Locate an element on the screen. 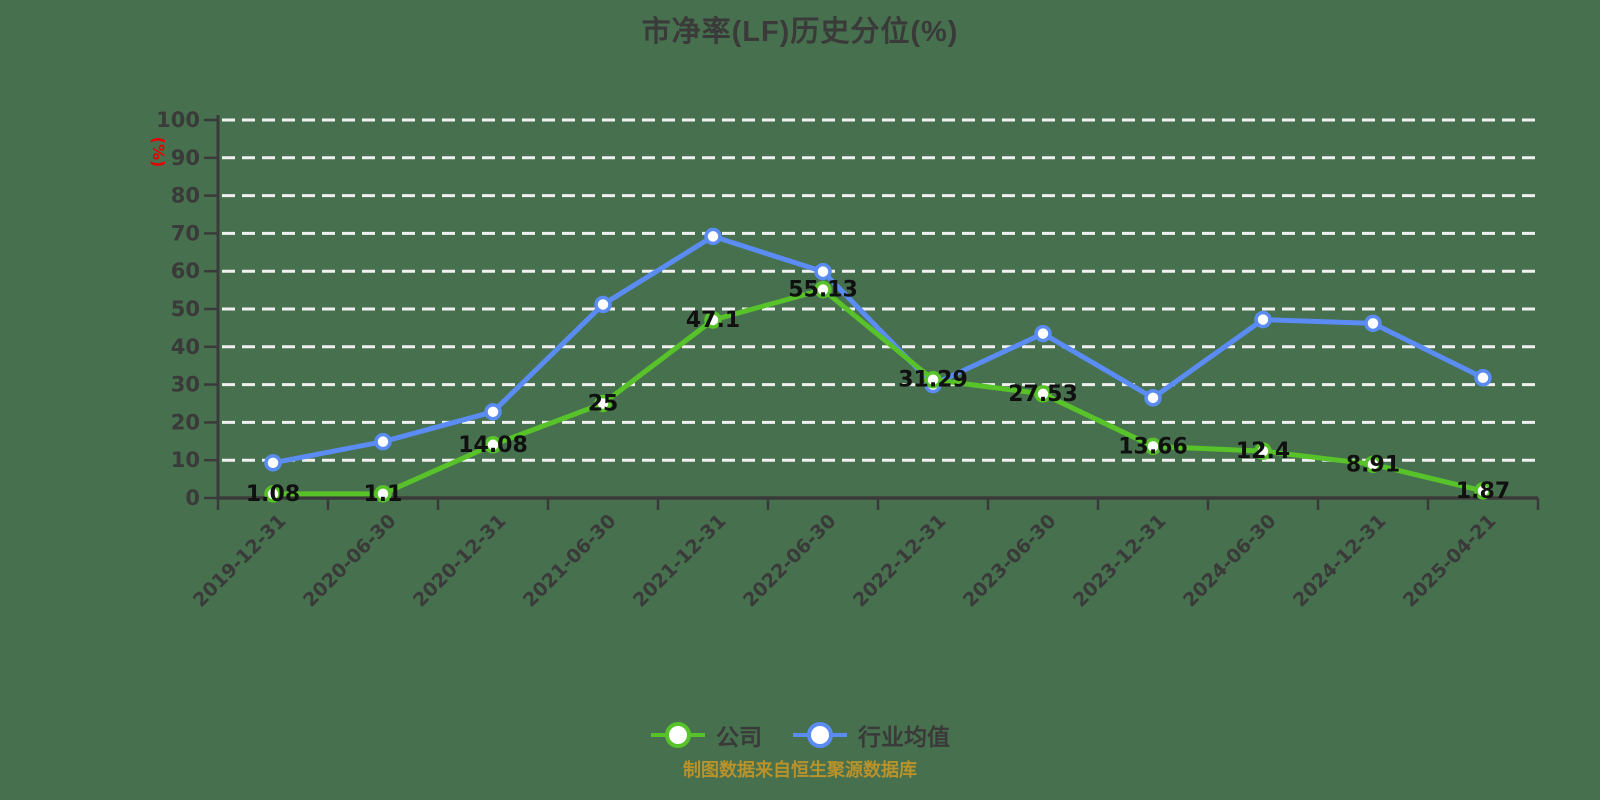 The height and width of the screenshot is (800, 1600). company-value-label: 1.1 is located at coordinates (383, 494).